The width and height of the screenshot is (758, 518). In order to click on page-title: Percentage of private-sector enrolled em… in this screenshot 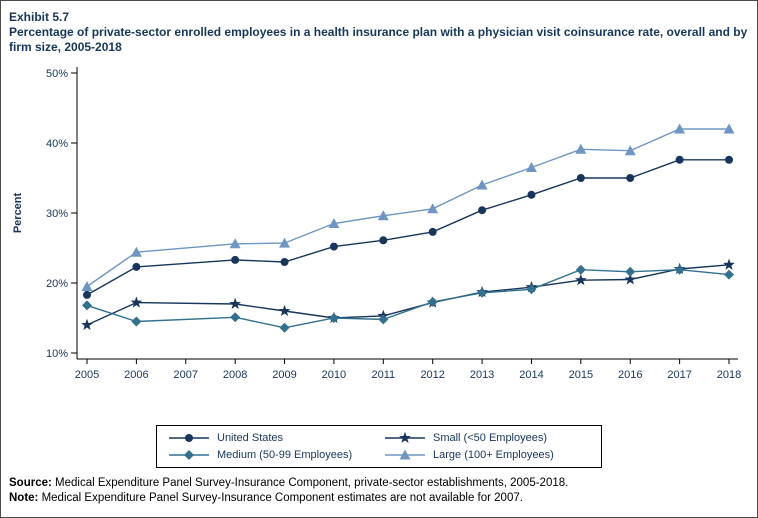, I will do `click(378, 39)`.